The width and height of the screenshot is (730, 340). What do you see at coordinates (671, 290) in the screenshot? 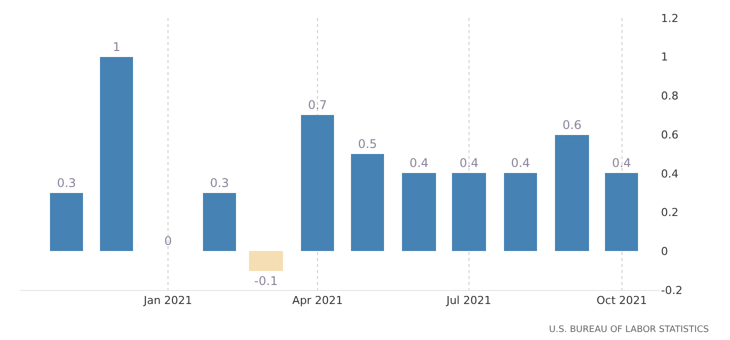
I see `y-tick-label: -0.2` at bounding box center [671, 290].